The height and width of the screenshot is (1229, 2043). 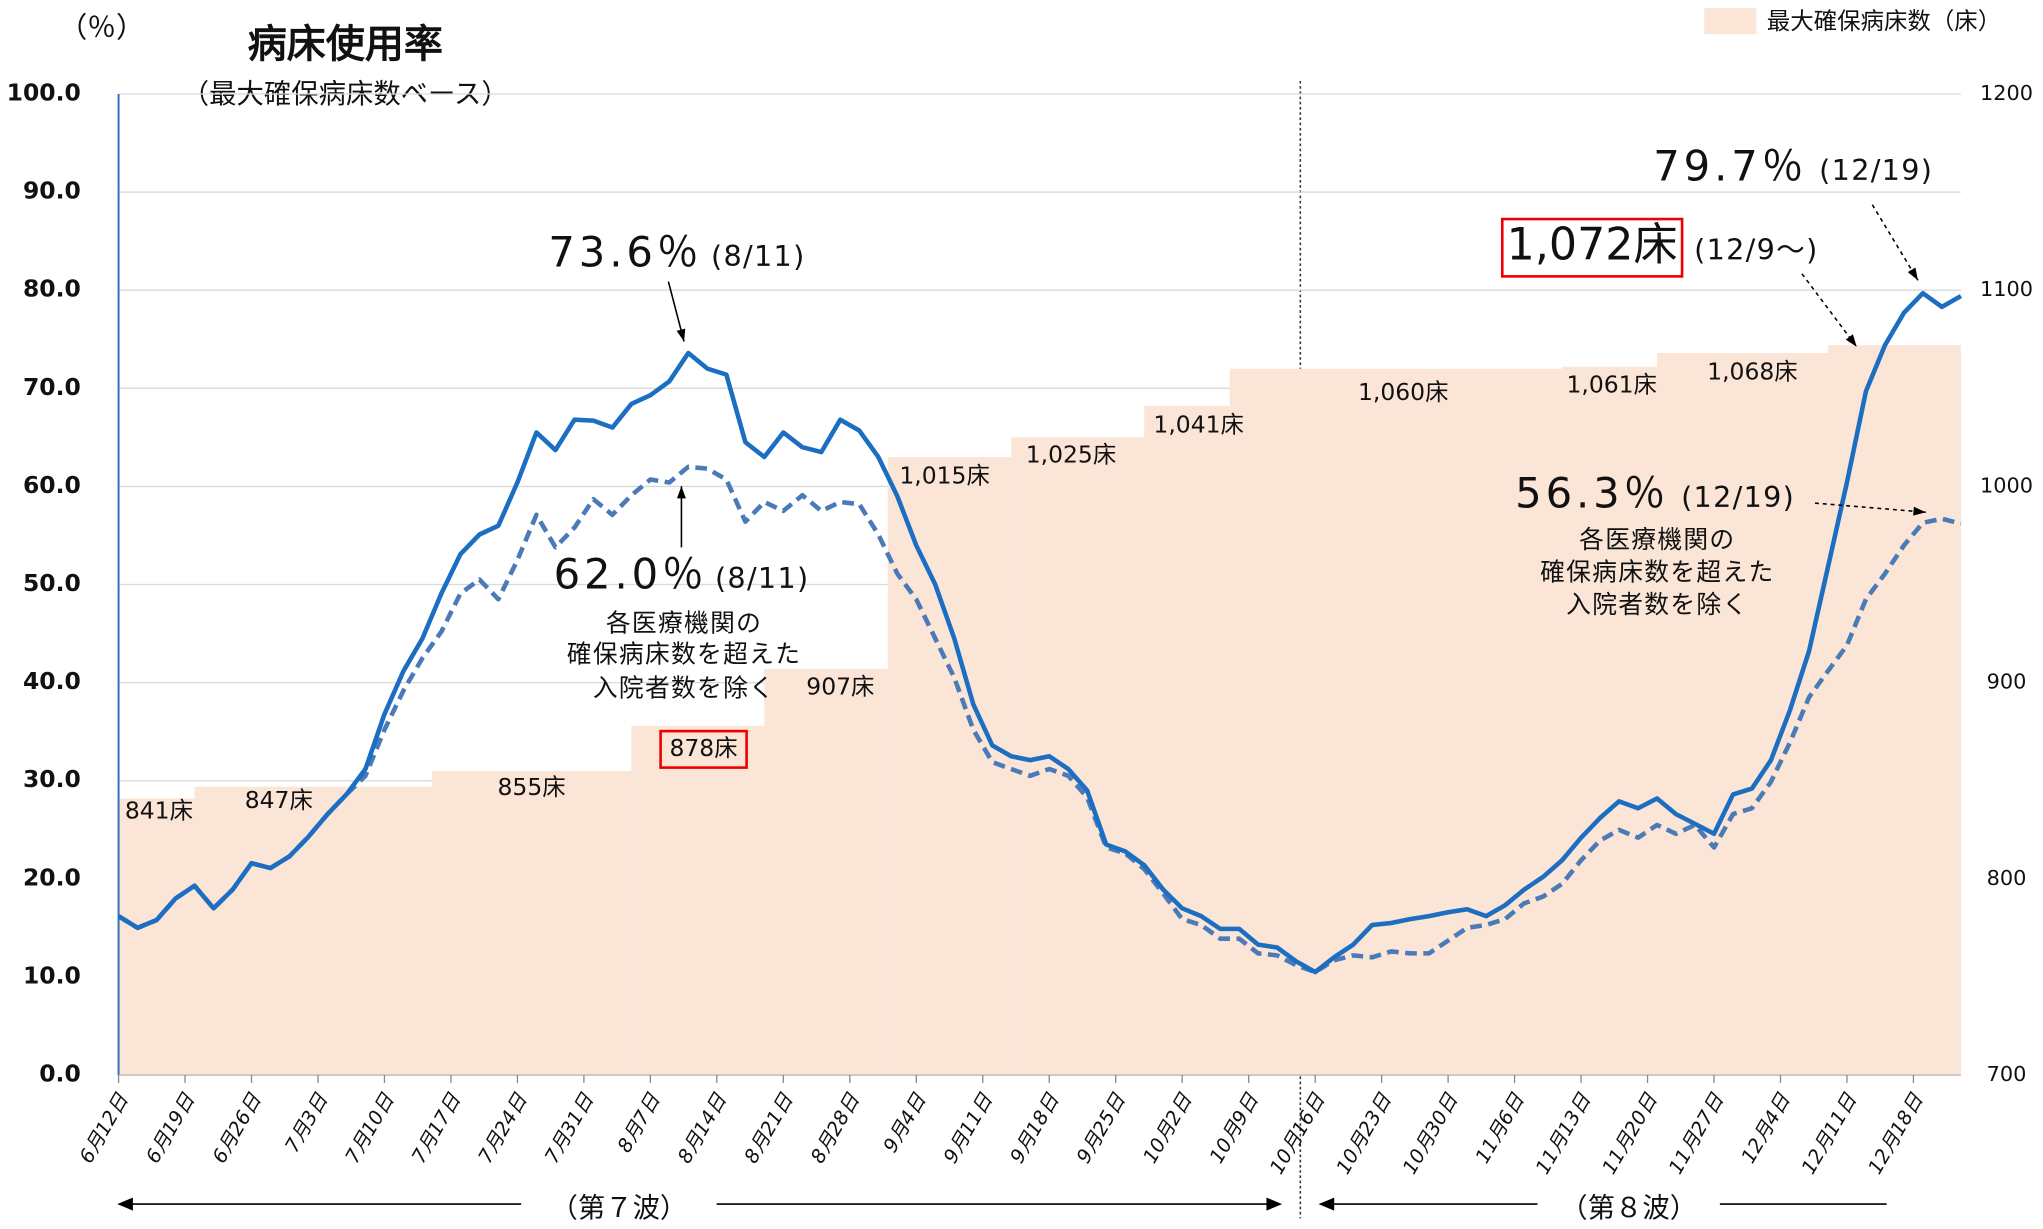 I want to click on y2-tick-label: 1100, so click(x=2006, y=289).